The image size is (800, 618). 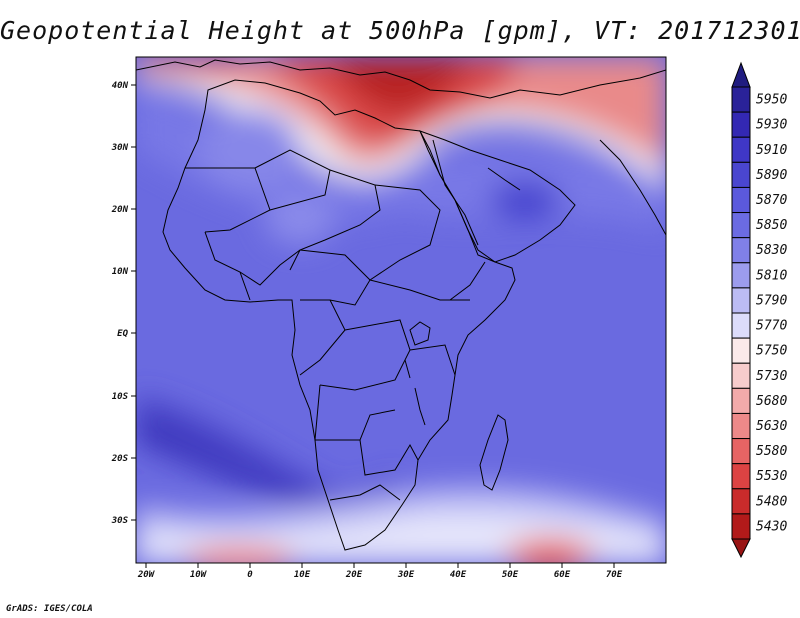 What do you see at coordinates (302, 575) in the screenshot?
I see `lon-label: 10E` at bounding box center [302, 575].